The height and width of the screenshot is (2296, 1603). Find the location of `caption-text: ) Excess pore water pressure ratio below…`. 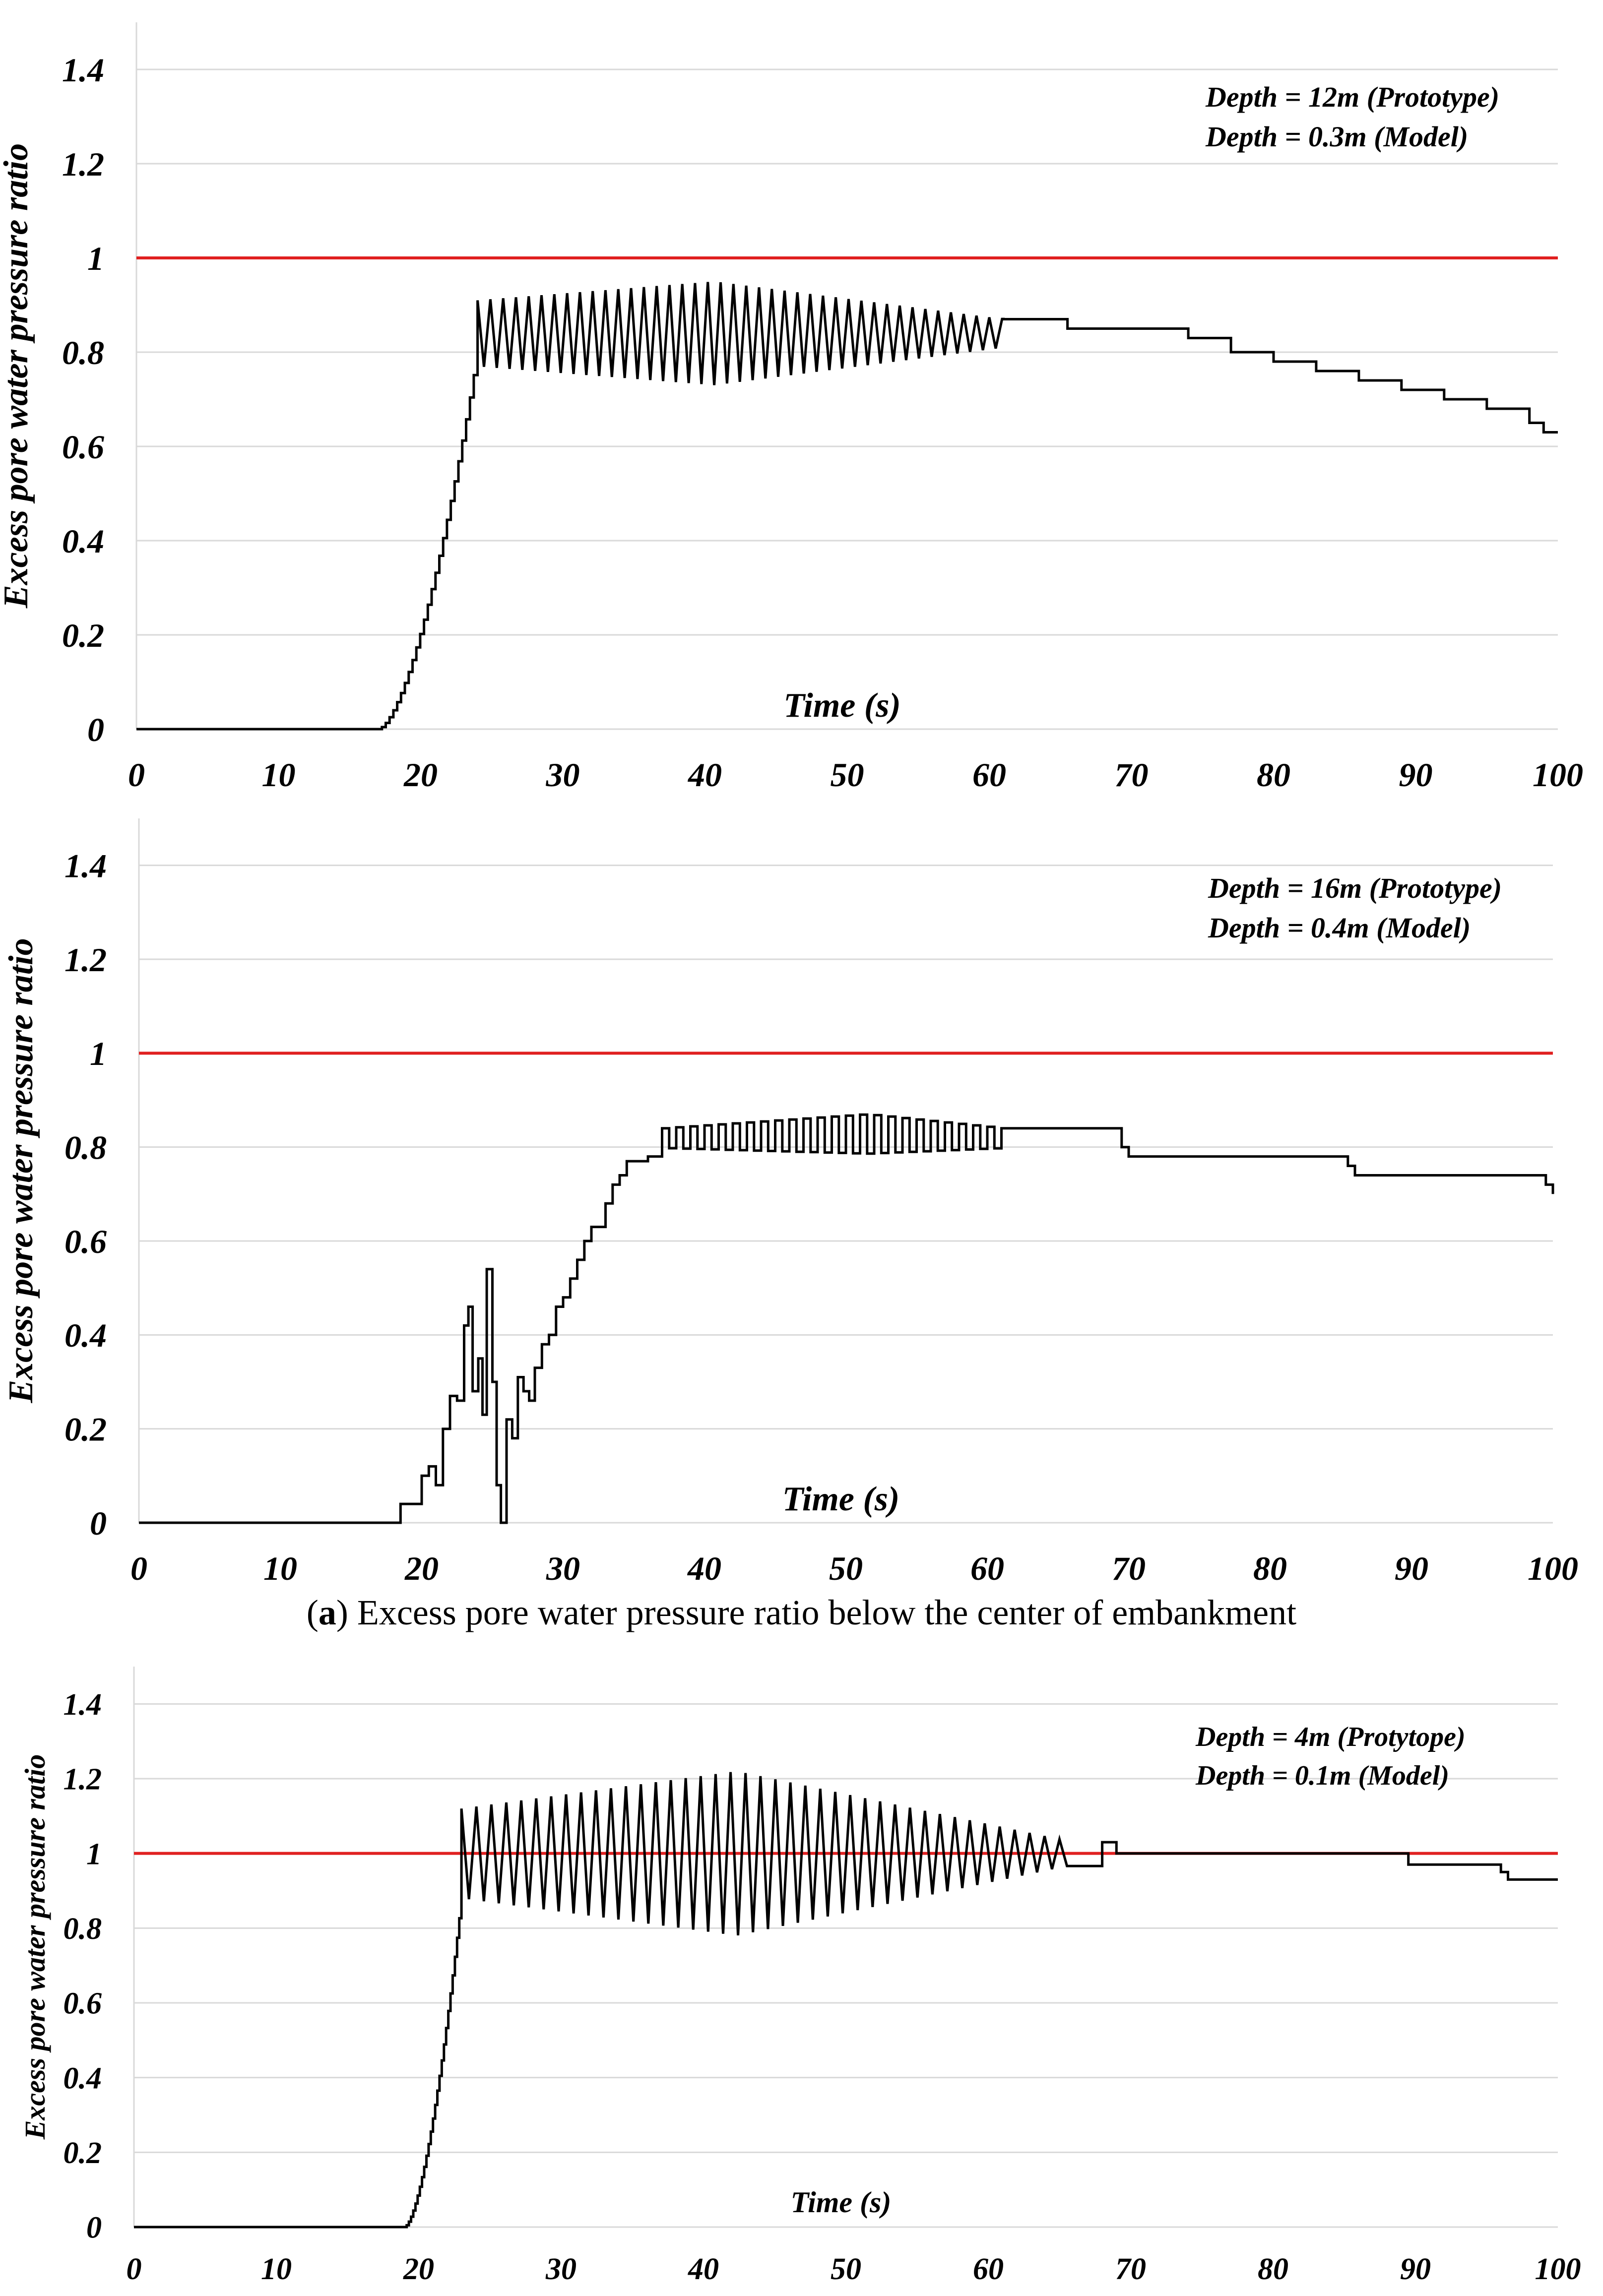

caption-text: ) Excess pore water pressure ratio below… is located at coordinates (816, 1612).